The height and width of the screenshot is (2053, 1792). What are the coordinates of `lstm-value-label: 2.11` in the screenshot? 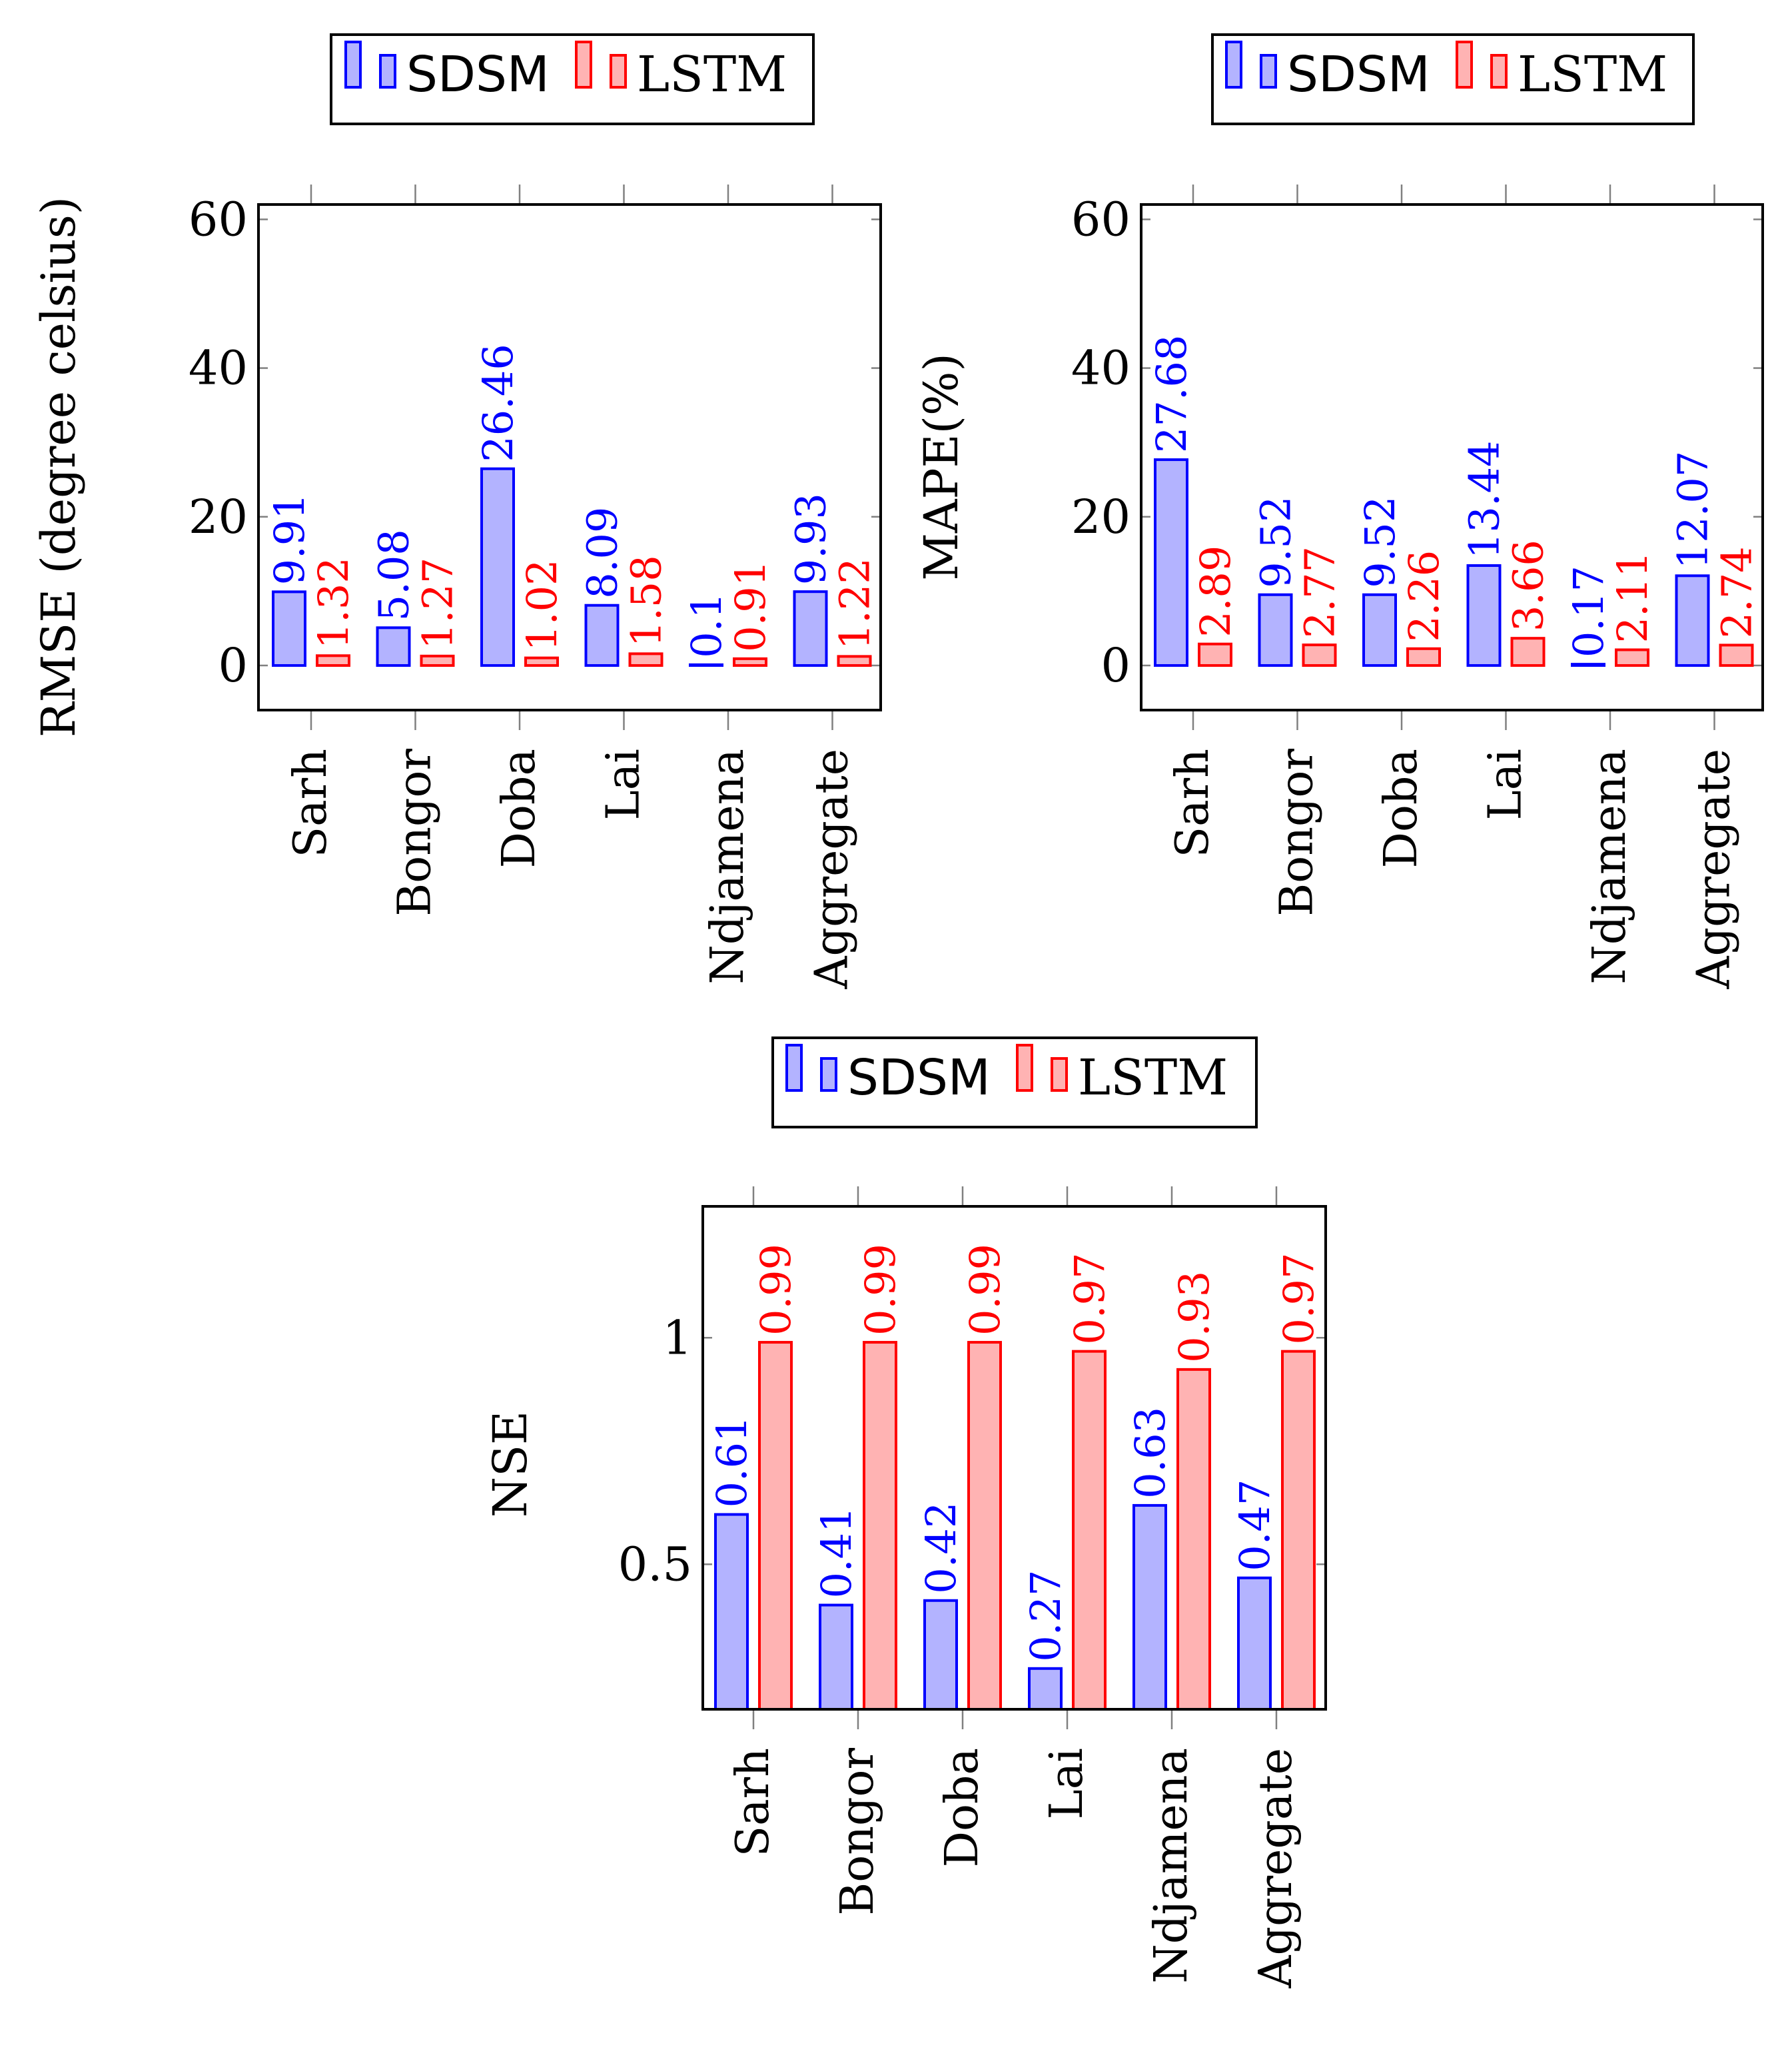 It's located at (1632, 597).